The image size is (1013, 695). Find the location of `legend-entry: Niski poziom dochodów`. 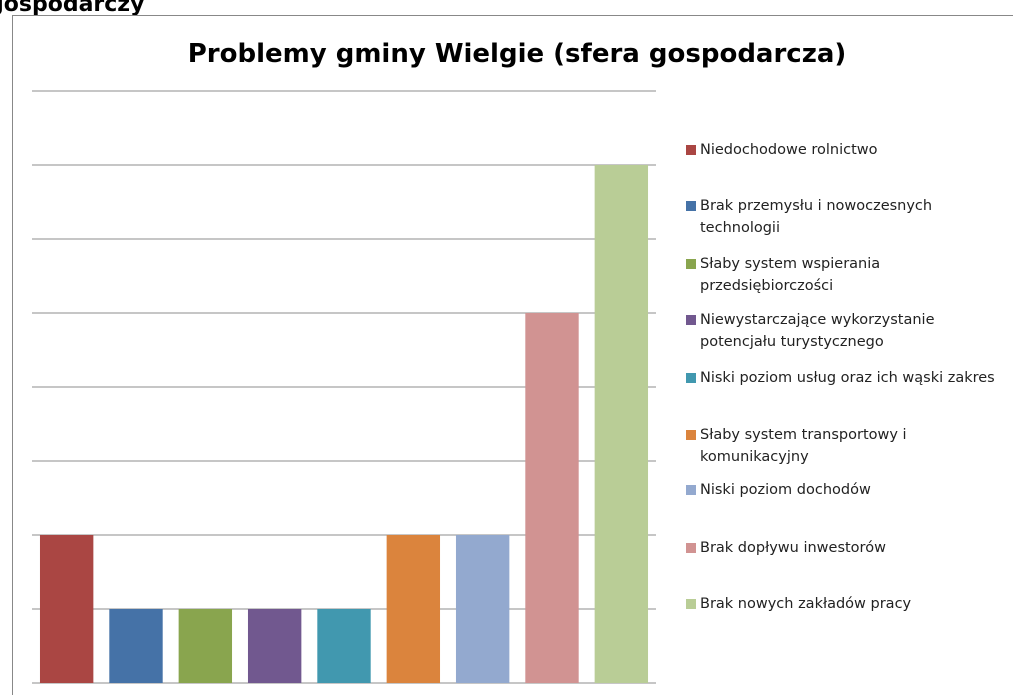

legend-entry: Niski poziom dochodów is located at coordinates (846, 490).